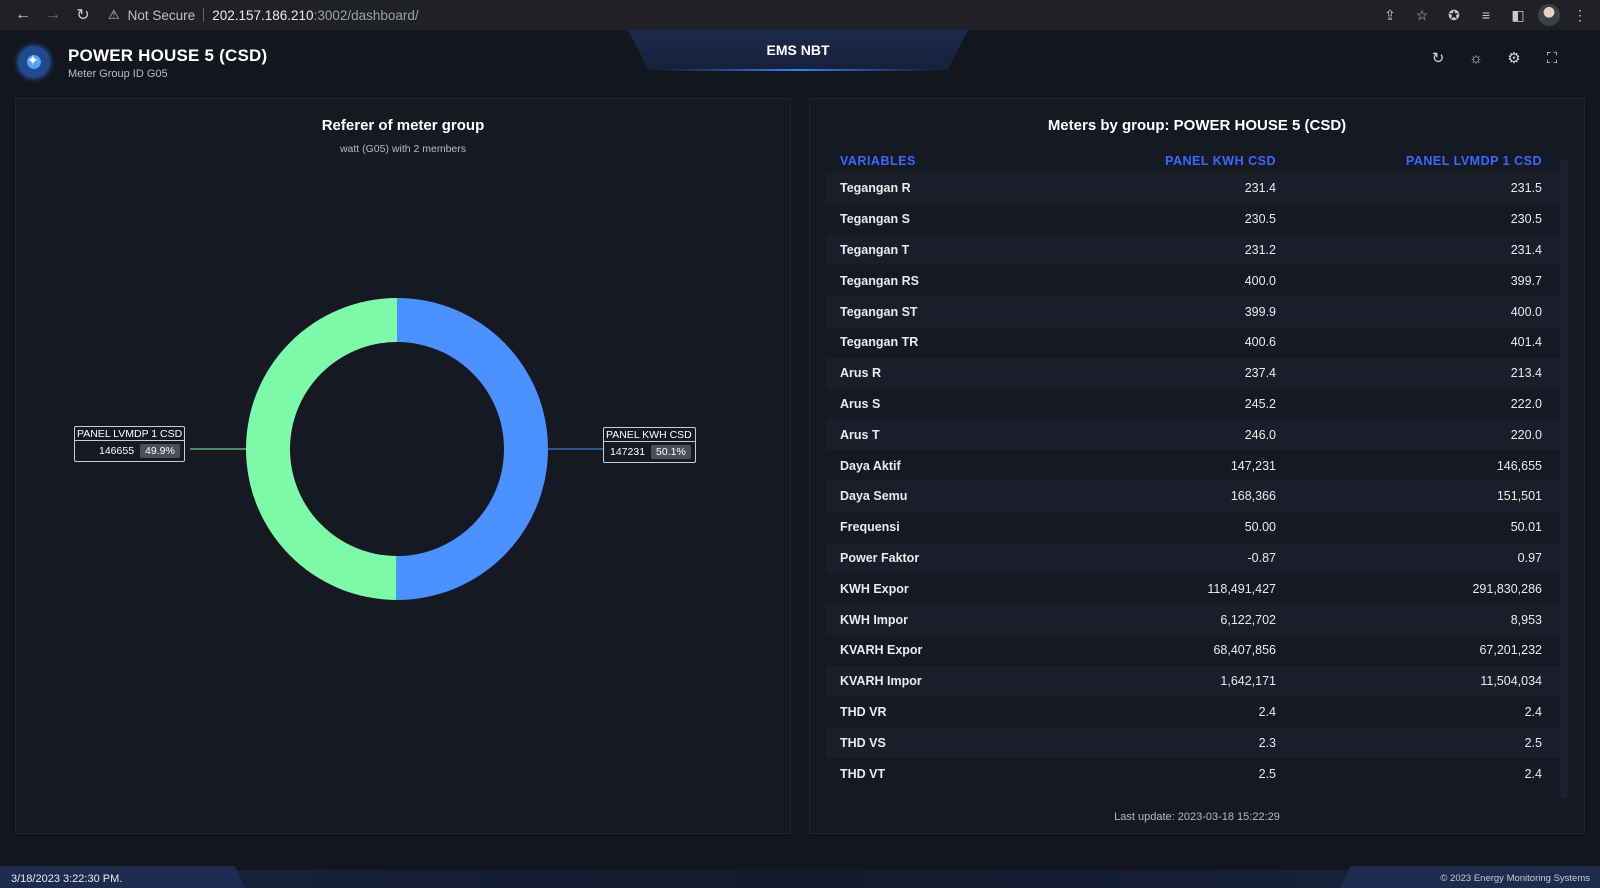 The image size is (1600, 888). Describe the element at coordinates (1549, 15) in the screenshot. I see `profile-avatar` at that location.